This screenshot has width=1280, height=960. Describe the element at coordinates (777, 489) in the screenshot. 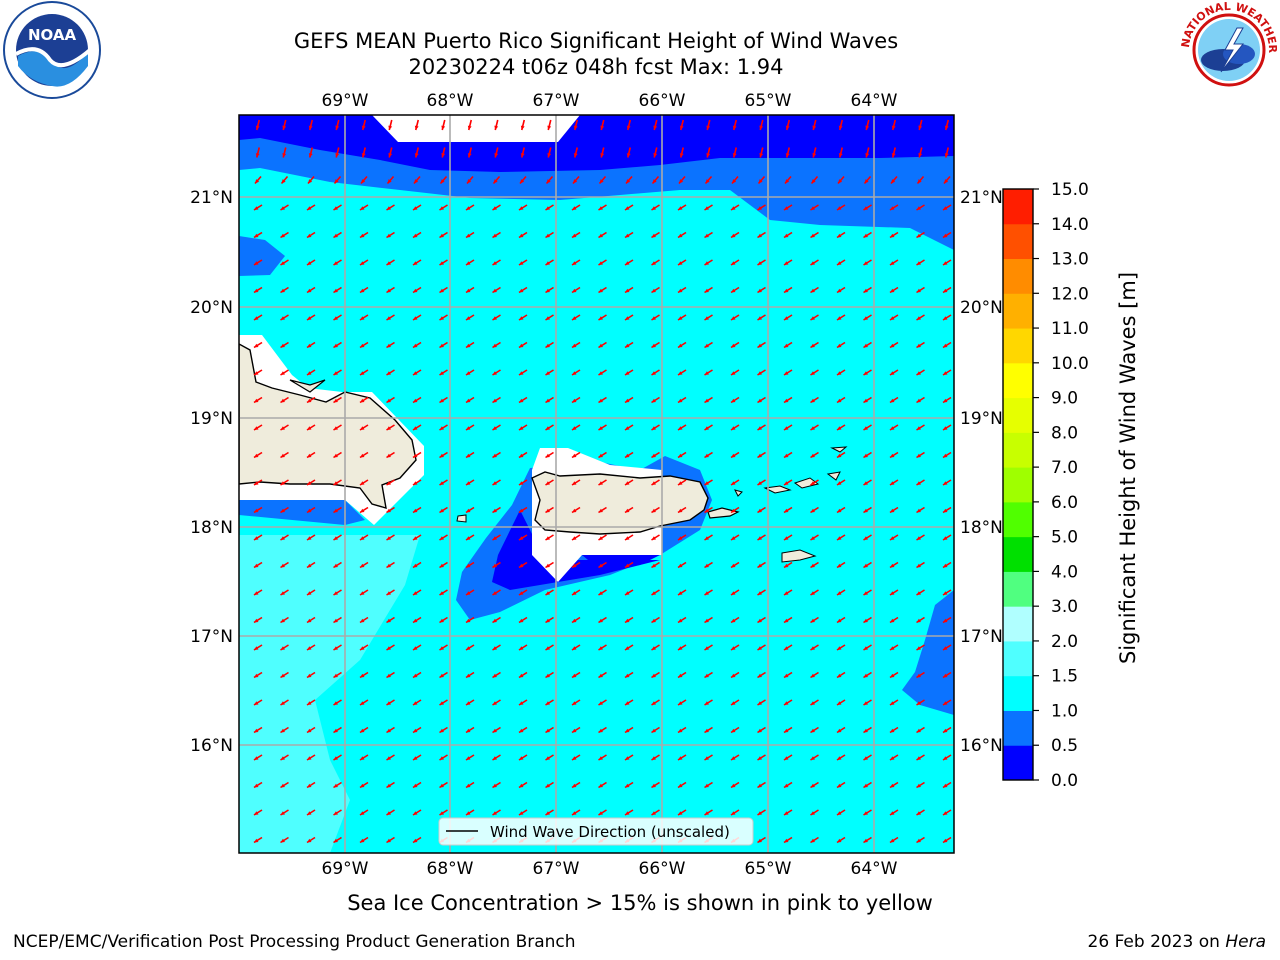

I see `land-st-thomas` at that location.